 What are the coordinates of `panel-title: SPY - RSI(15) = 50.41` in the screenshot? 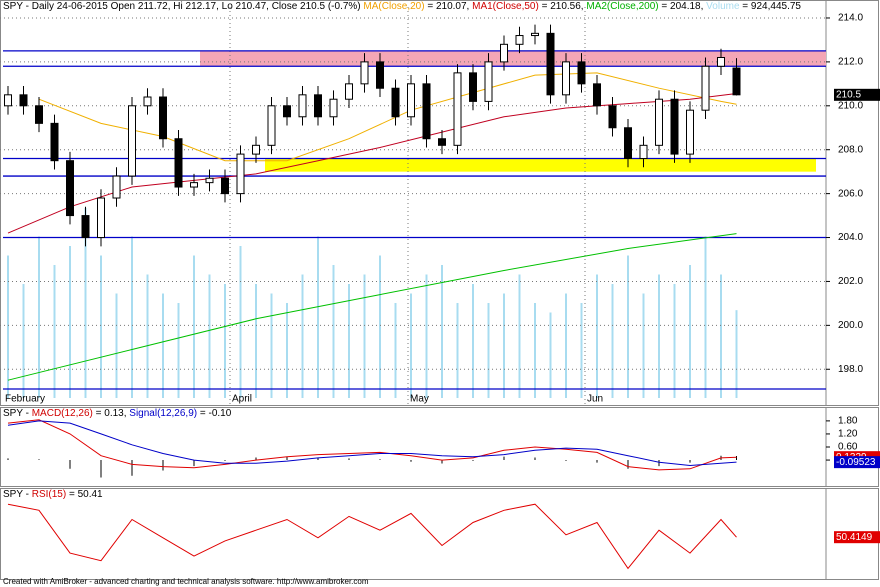 It's located at (53, 494).